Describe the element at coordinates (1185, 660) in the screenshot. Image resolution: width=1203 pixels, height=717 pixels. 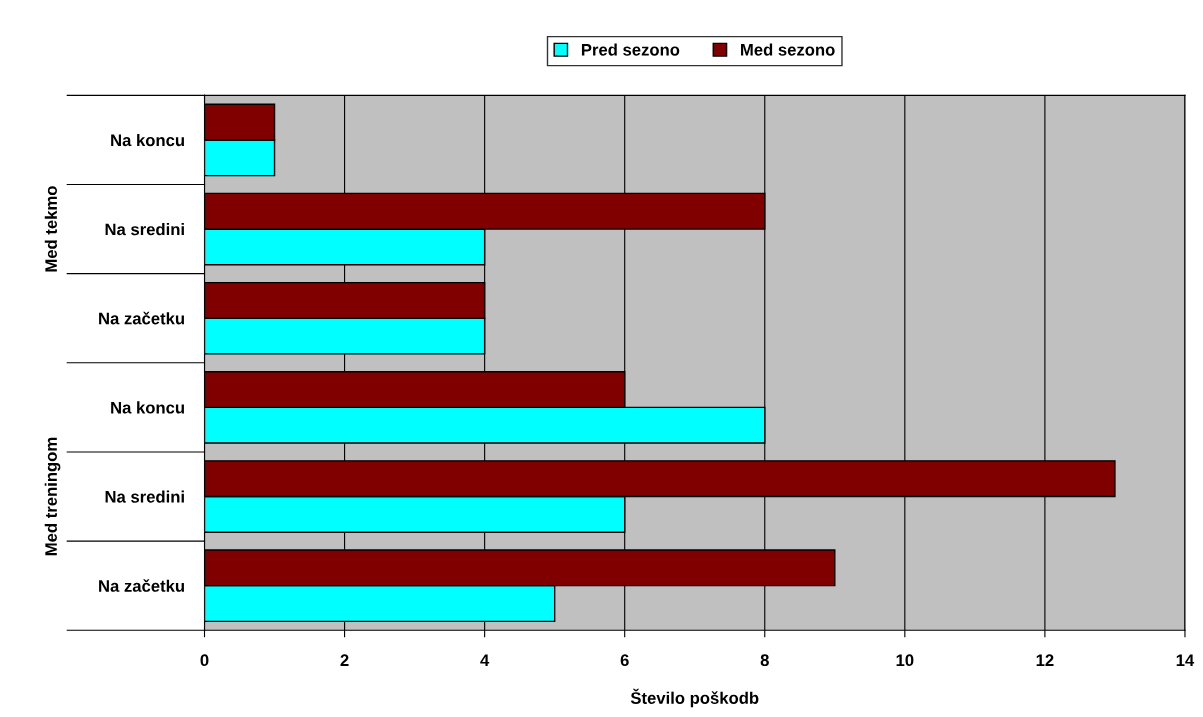
I see `x-tick-label: 14` at that location.